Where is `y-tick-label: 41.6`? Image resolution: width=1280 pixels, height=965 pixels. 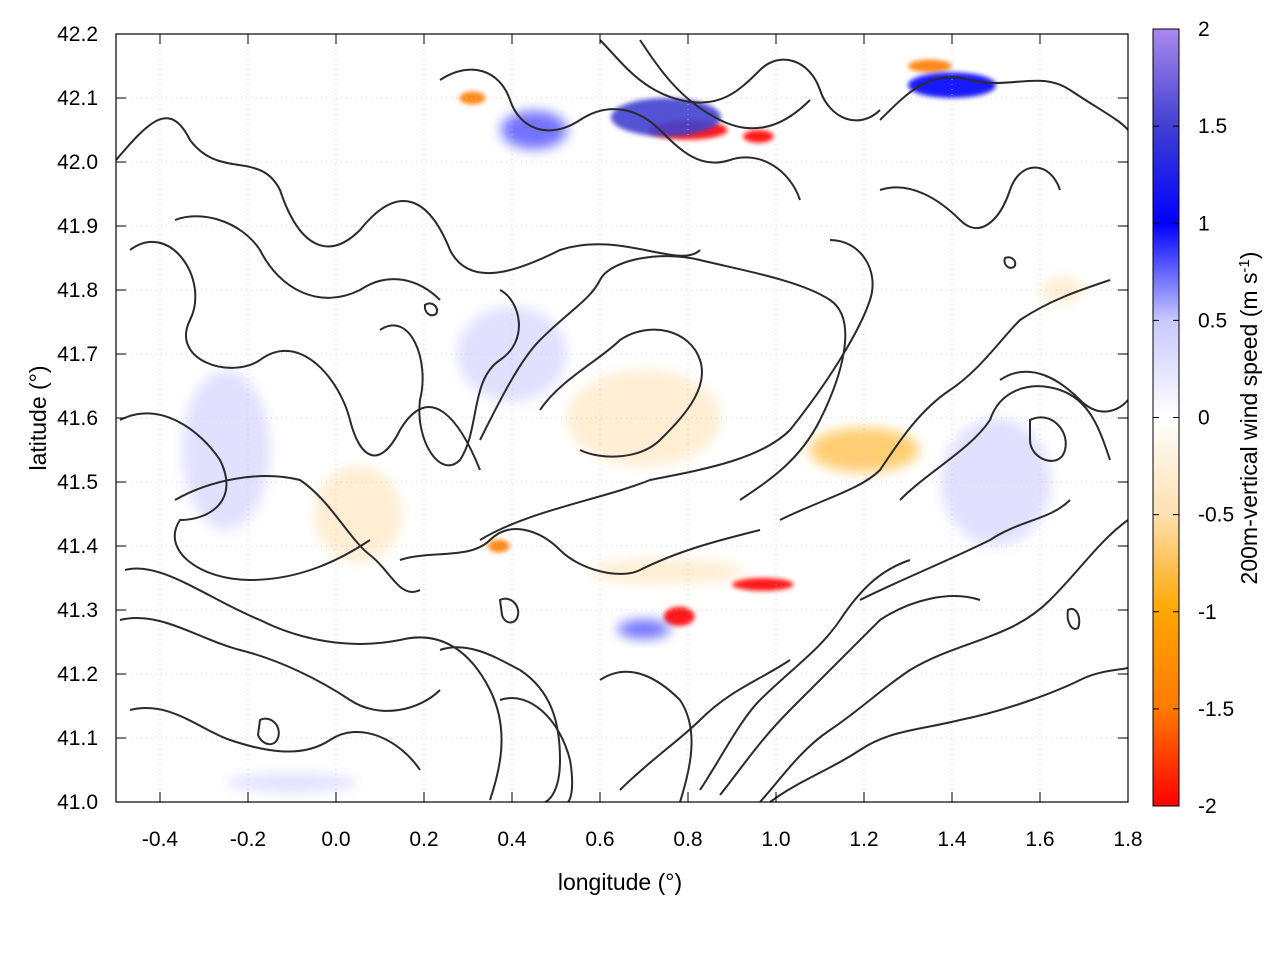 y-tick-label: 41.6 is located at coordinates (77, 418).